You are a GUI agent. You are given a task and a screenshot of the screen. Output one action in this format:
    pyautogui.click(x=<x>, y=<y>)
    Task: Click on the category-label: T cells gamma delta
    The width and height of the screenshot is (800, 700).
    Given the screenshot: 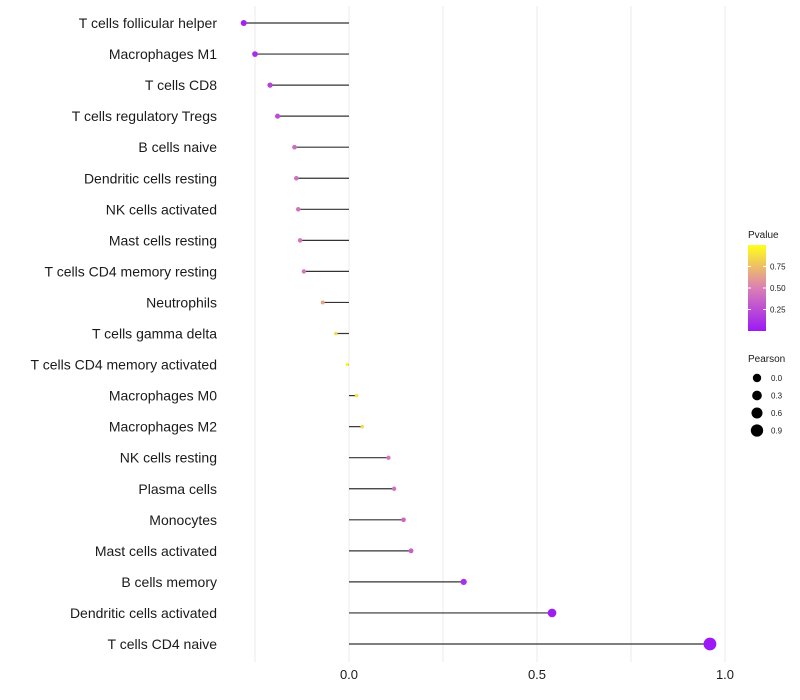 What is the action you would take?
    pyautogui.click(x=154, y=334)
    